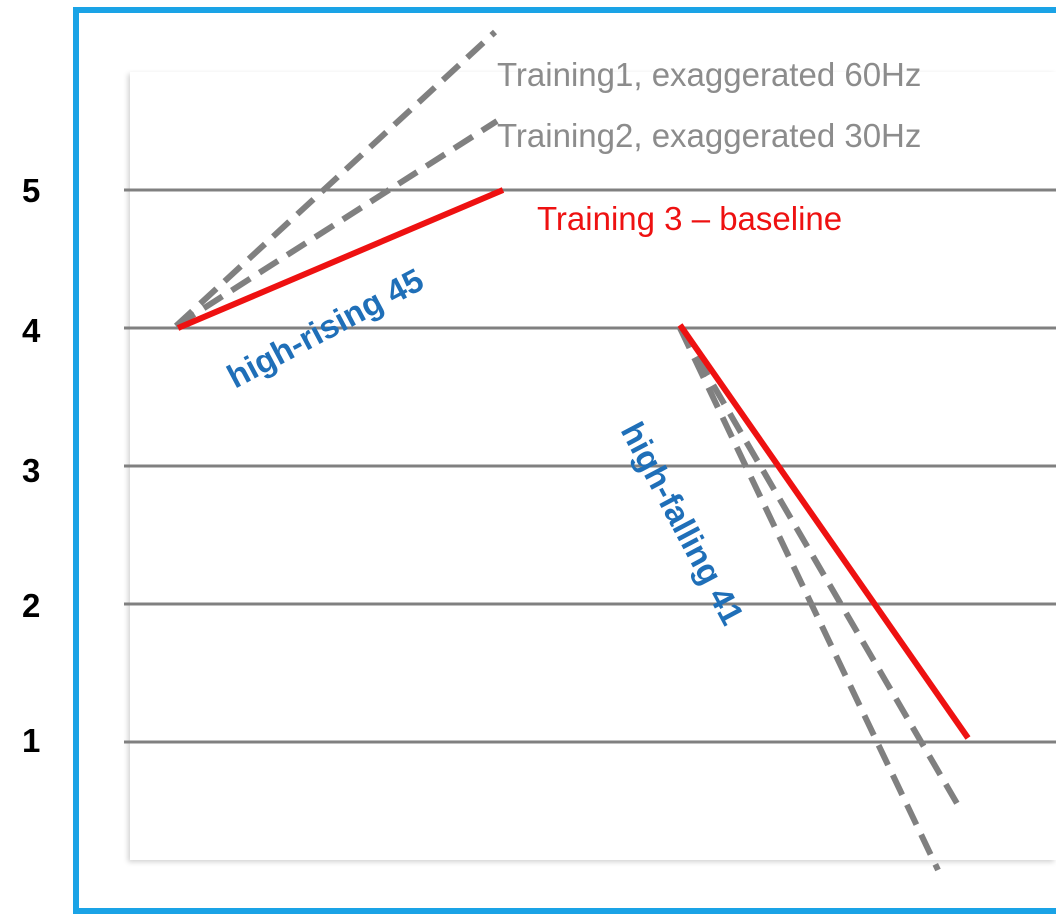 Image resolution: width=1056 pixels, height=920 pixels. I want to click on legend-training1: Training1, exaggerated 60Hz, so click(709, 74).